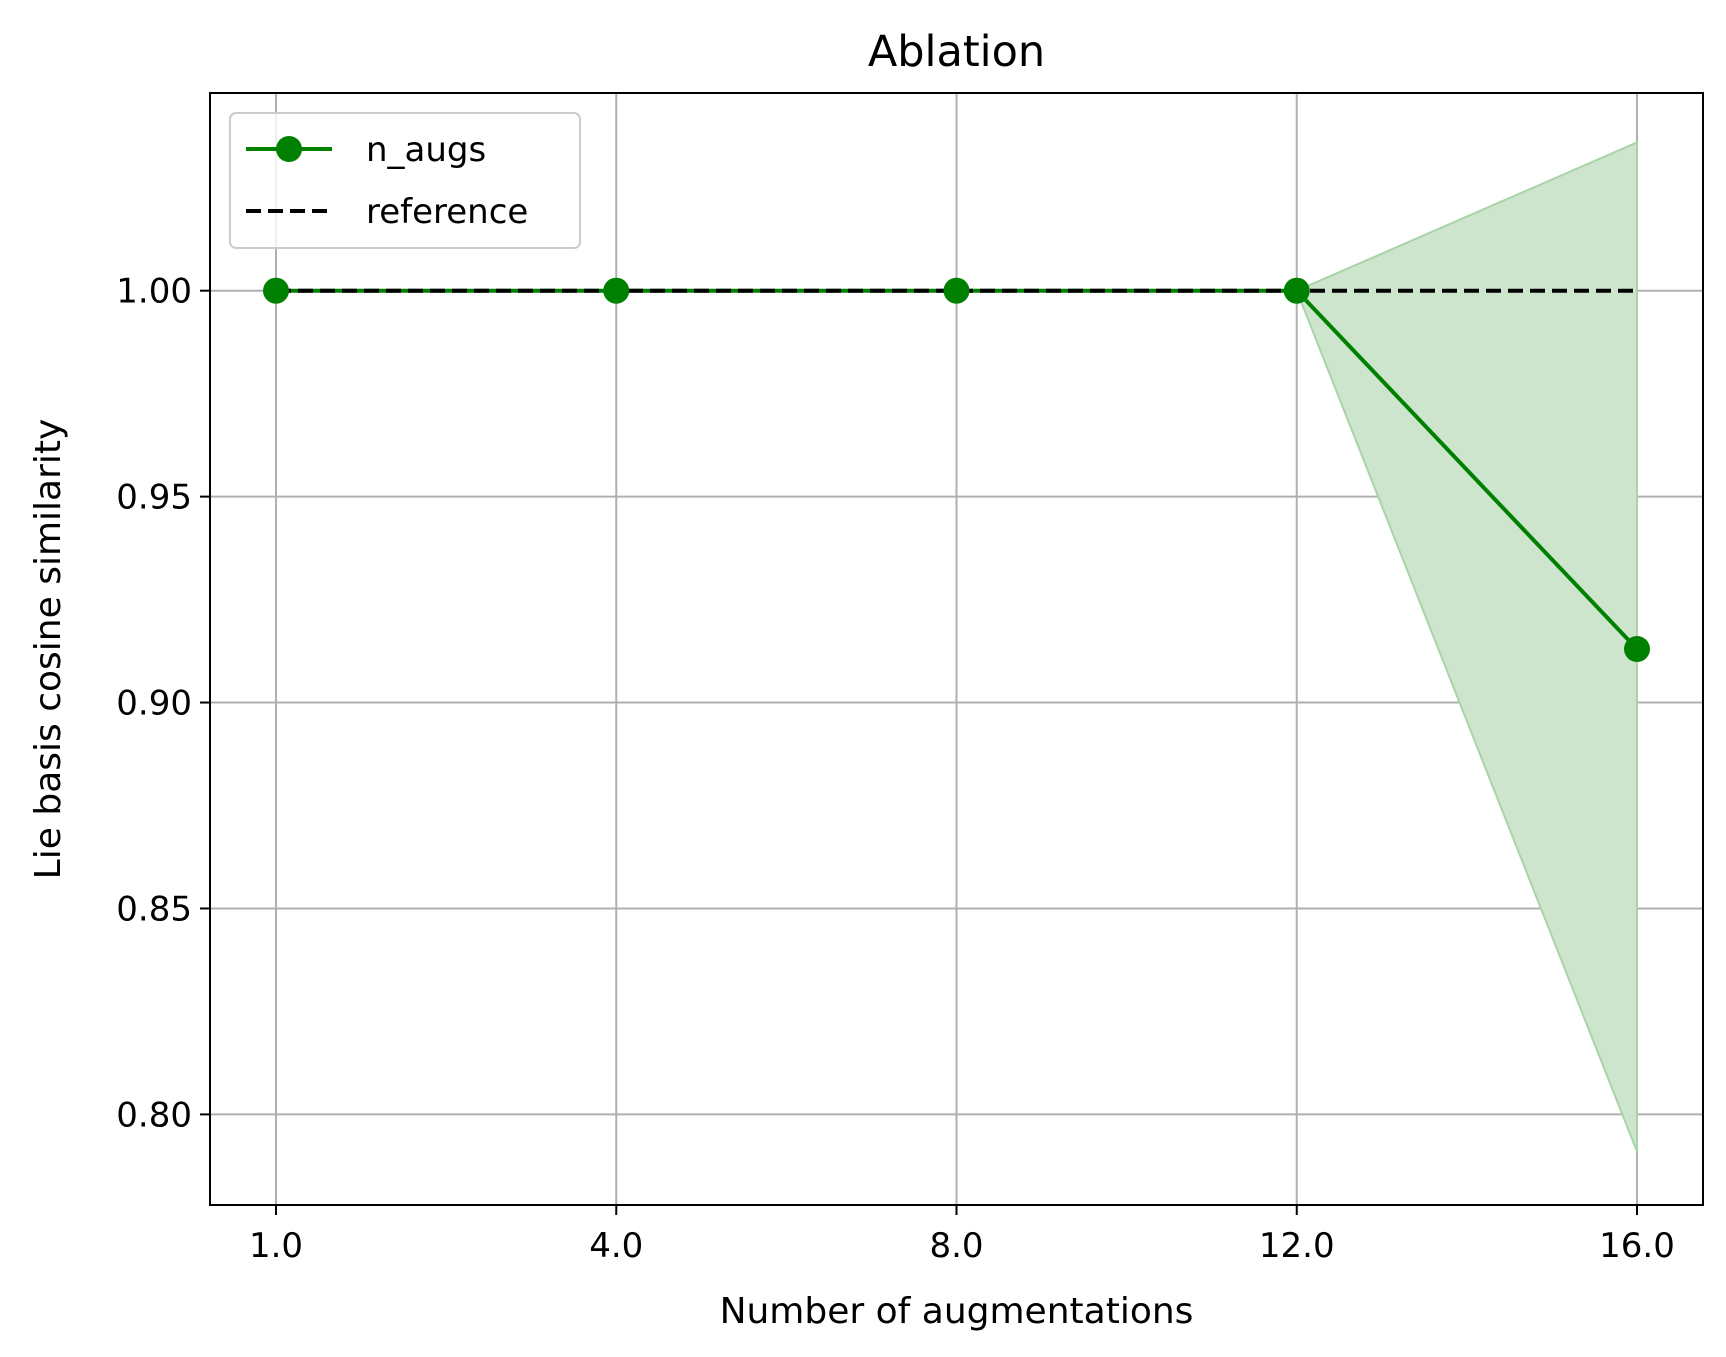  I want to click on y-tick-label: 0.85, so click(154, 909).